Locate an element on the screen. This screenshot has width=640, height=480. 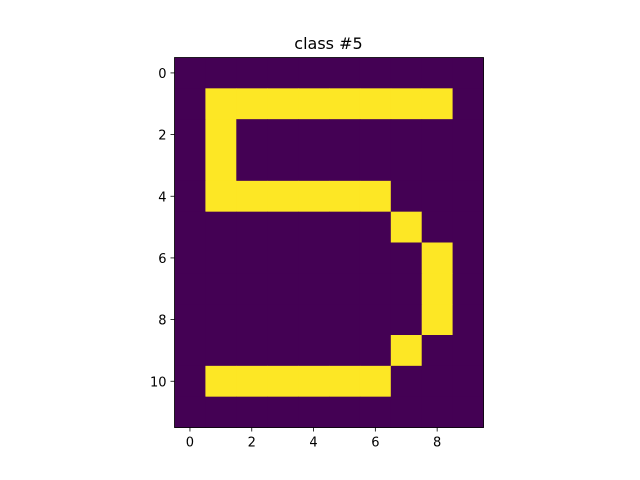
chart-title: class #5 is located at coordinates (328, 43).